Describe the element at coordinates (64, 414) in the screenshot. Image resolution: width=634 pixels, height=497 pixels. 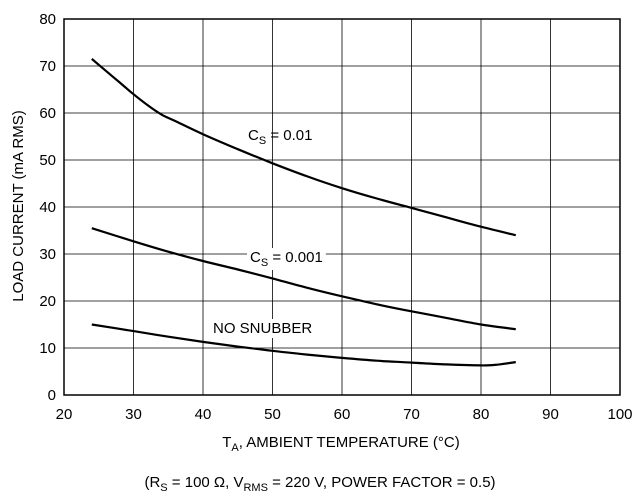
I see `x-tick-label: 20` at that location.